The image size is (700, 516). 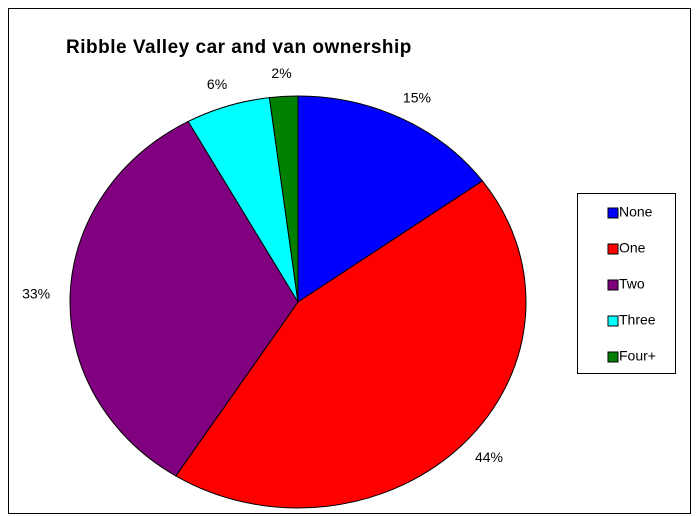 What do you see at coordinates (637, 320) in the screenshot?
I see `legend-label: Three` at bounding box center [637, 320].